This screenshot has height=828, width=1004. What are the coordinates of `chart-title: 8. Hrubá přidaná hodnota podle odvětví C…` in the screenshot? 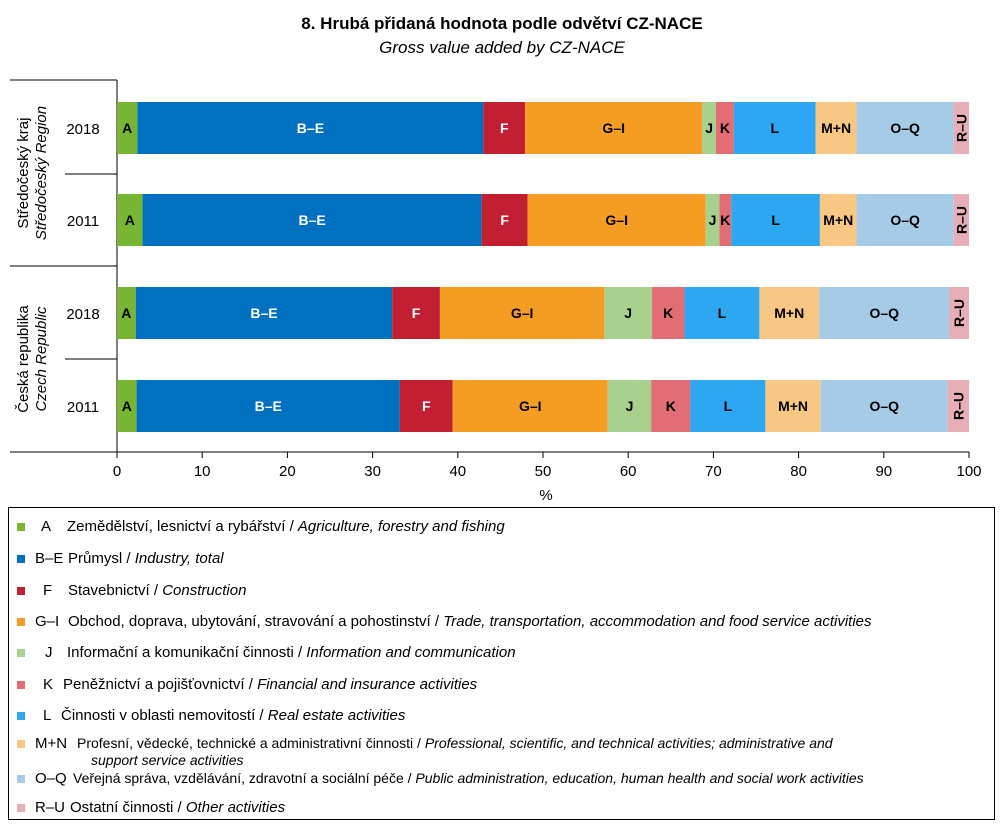 It's located at (502, 23).